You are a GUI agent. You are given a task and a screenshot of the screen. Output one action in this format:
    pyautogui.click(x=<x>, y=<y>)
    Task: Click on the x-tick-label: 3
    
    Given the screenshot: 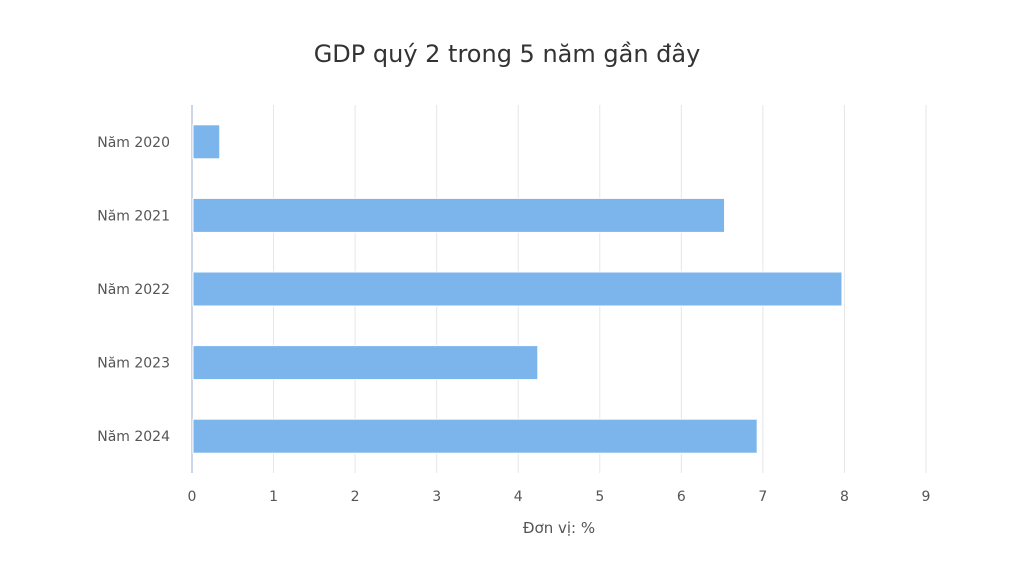 What is the action you would take?
    pyautogui.click(x=436, y=497)
    